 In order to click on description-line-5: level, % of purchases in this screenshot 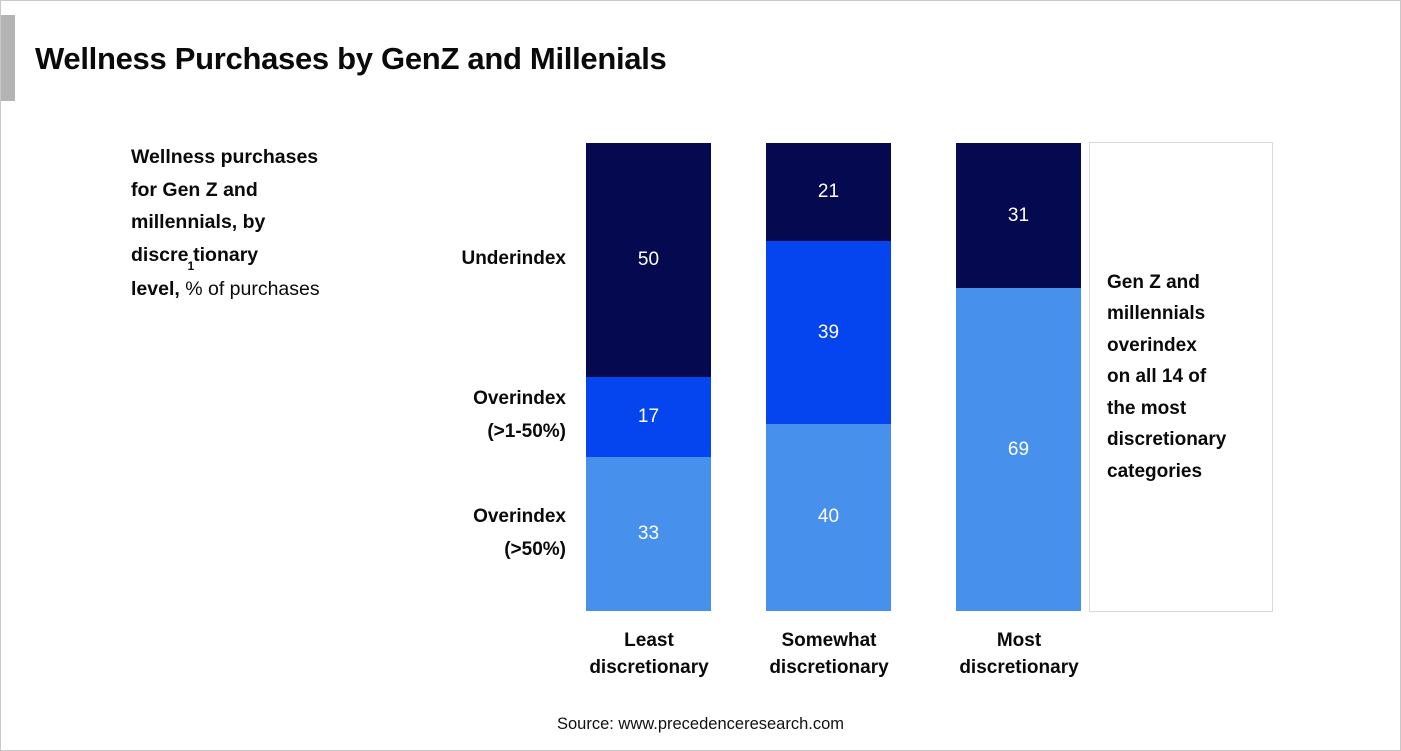, I will do `click(225, 289)`.